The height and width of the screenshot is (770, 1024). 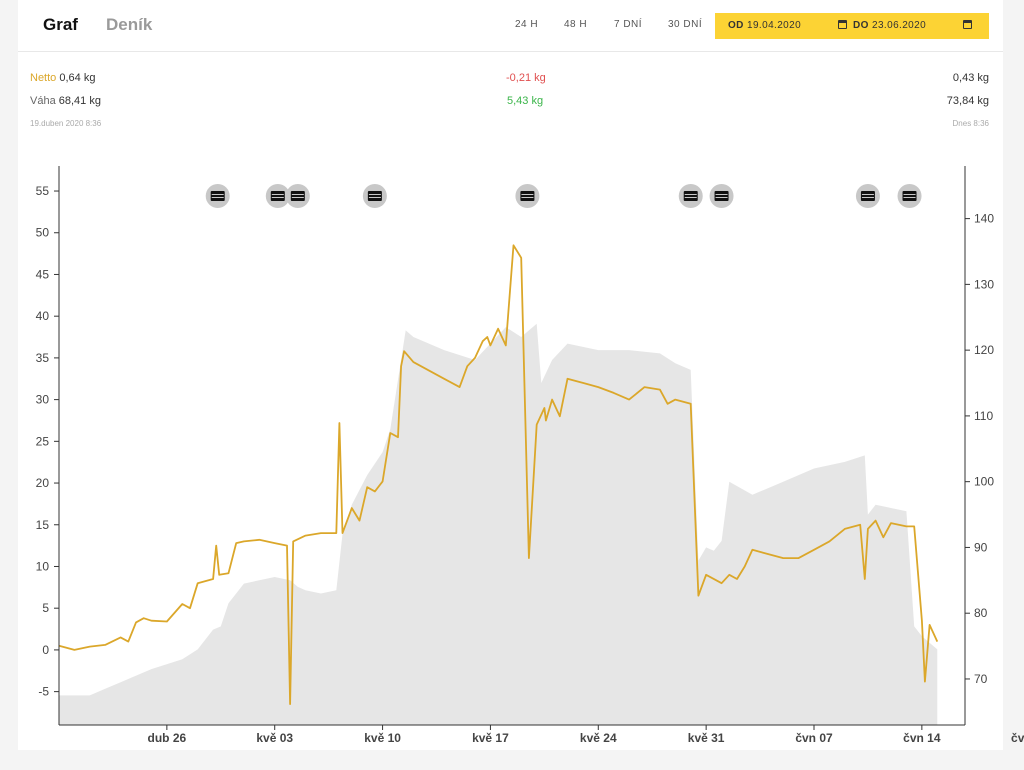 I want to click on vaha-start: Váha 68,41 kg, so click(x=65, y=101).